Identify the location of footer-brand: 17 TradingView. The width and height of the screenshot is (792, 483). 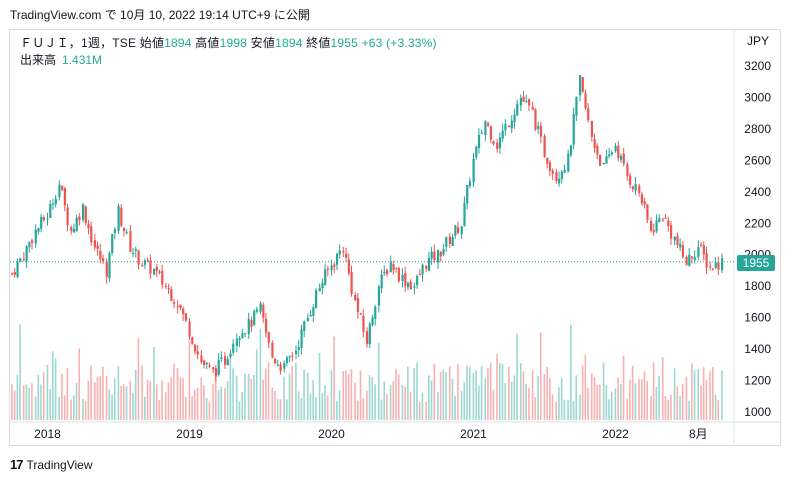
(51, 464).